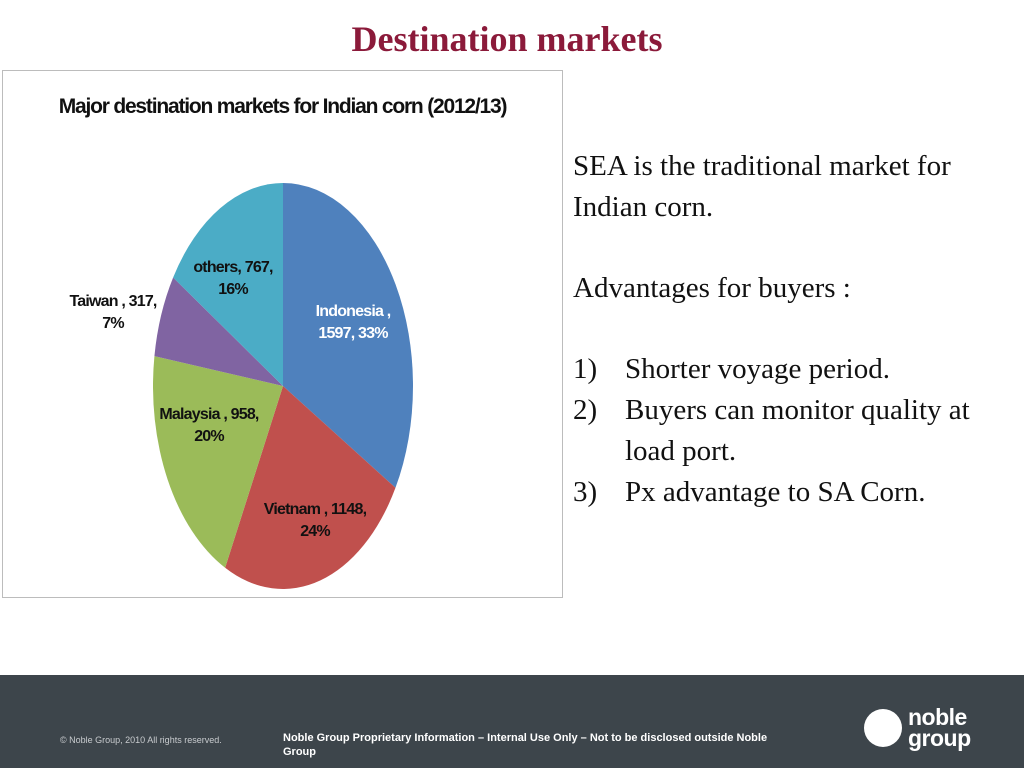 This screenshot has width=1024, height=768. Describe the element at coordinates (585, 369) in the screenshot. I see `point-number: 1)` at that location.